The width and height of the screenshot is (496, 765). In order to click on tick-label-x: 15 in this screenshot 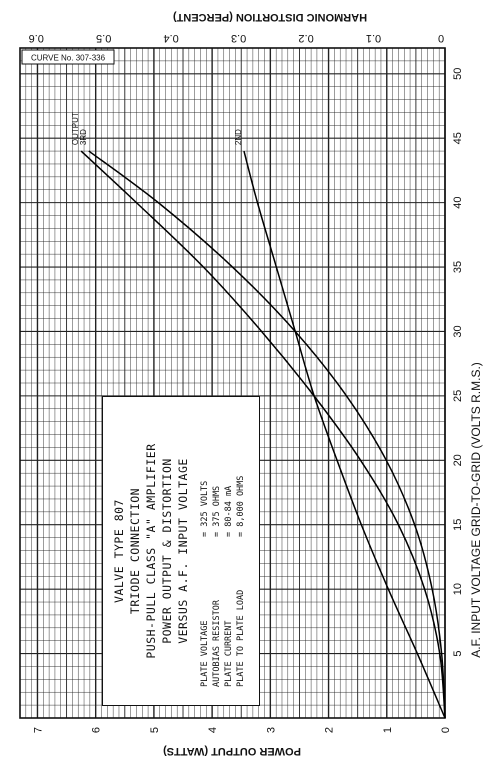, I will do `click(458, 525)`.